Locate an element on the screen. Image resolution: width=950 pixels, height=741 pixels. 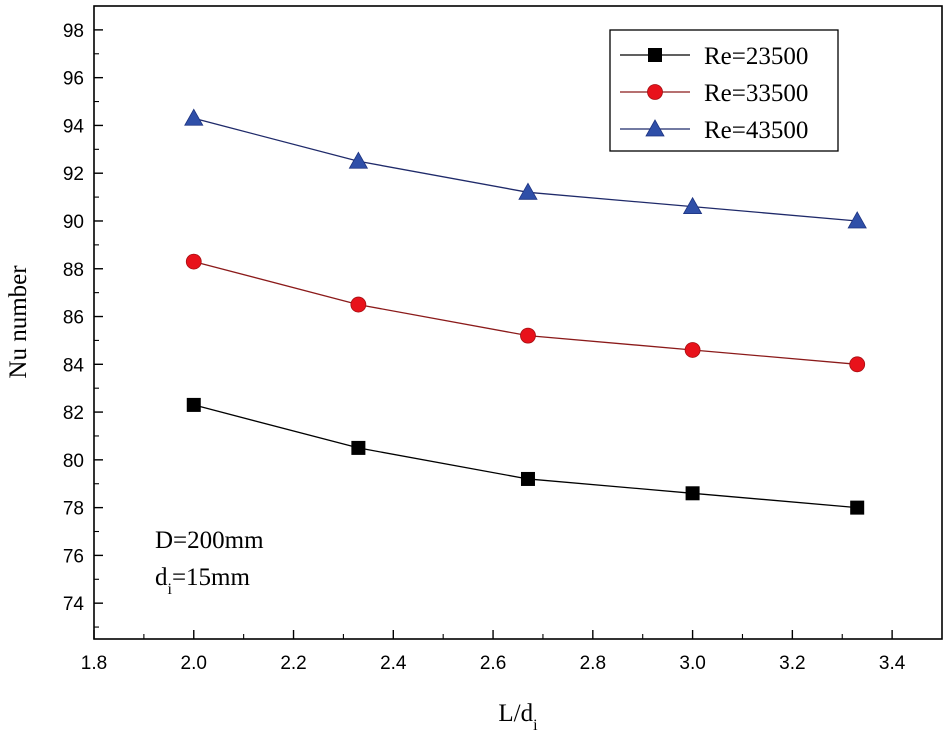
series-Re=33500 is located at coordinates (525, 313).